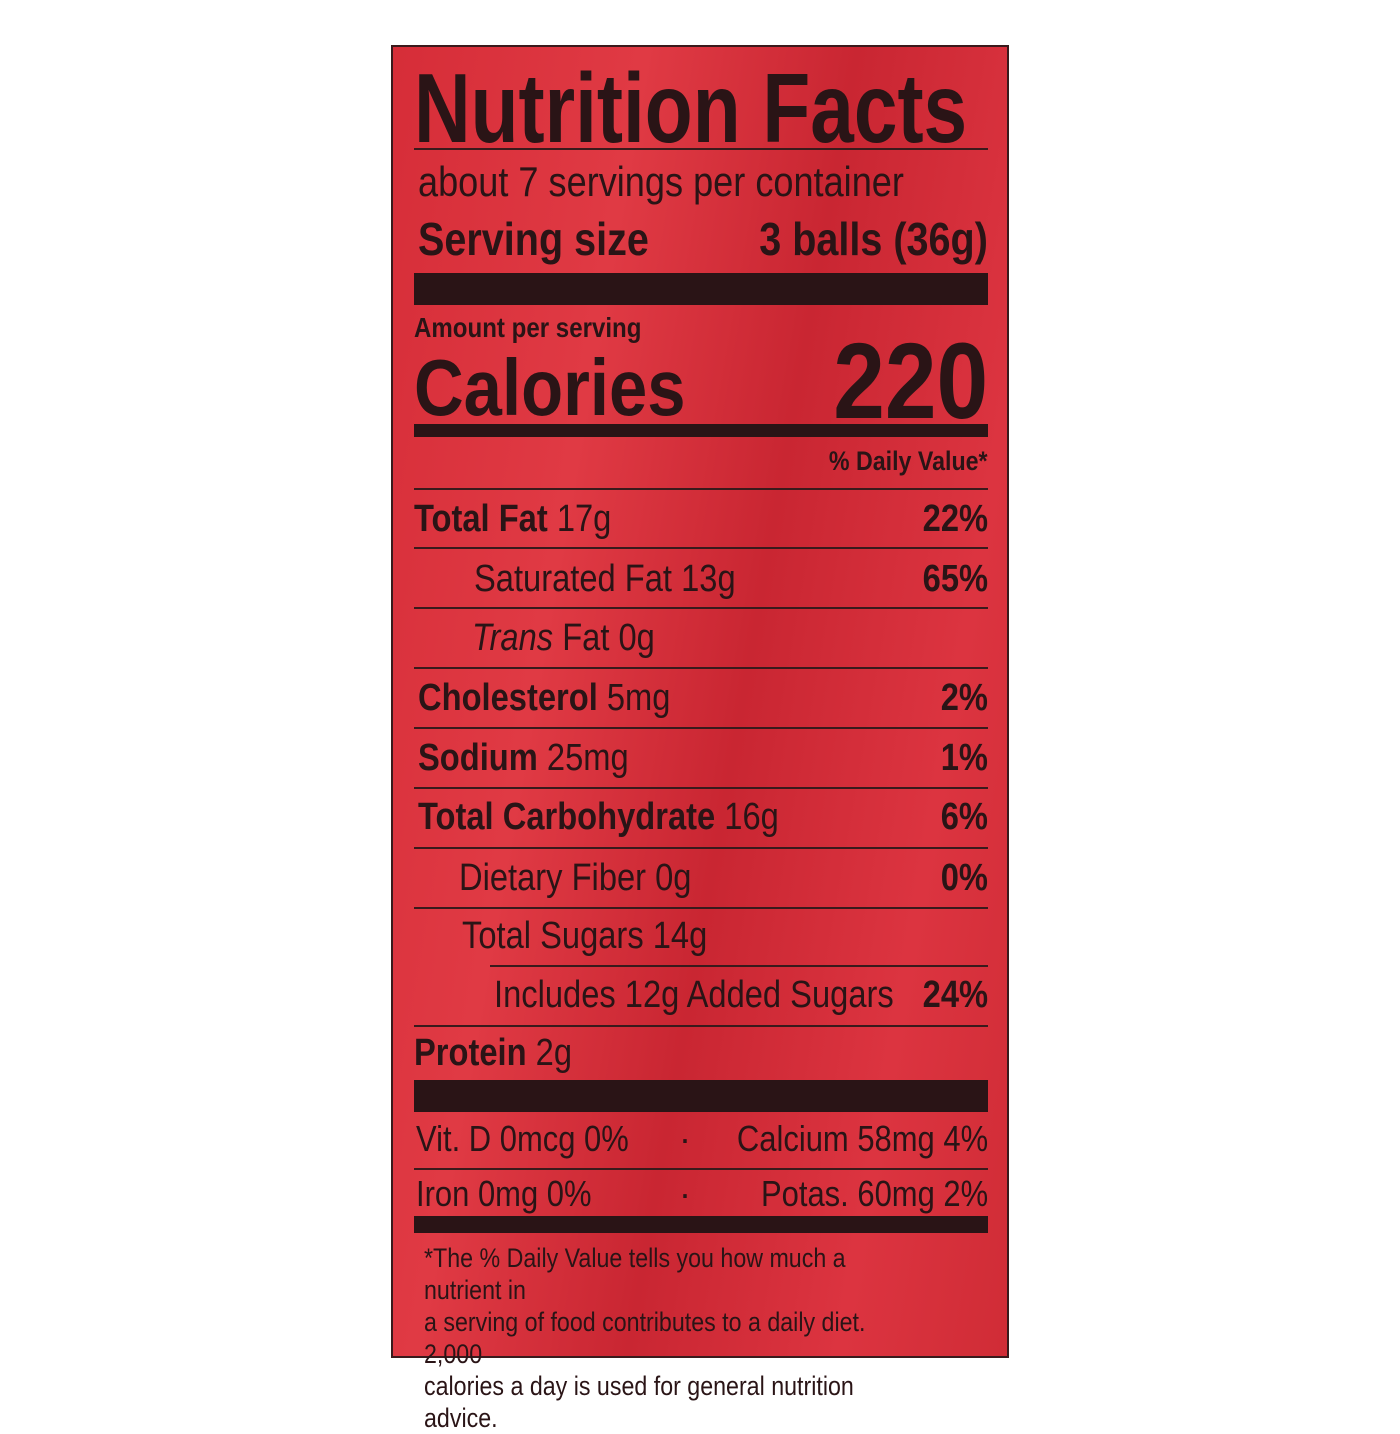 Image resolution: width=1400 pixels, height=1434 pixels. I want to click on calories-label: Calories, so click(550, 387).